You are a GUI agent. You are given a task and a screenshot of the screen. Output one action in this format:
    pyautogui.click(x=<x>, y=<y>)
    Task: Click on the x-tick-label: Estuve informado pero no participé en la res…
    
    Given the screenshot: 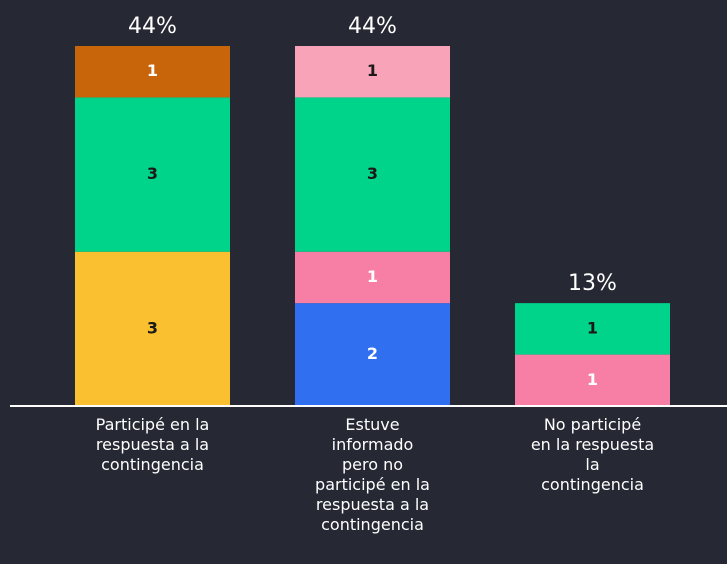 What is the action you would take?
    pyautogui.click(x=372, y=474)
    